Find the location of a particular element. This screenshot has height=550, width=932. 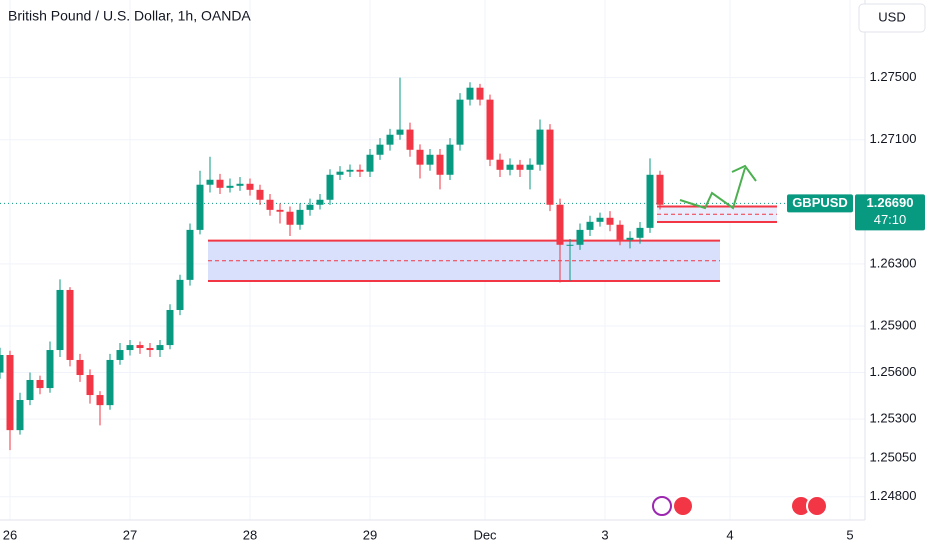

x-tick-label: 5 is located at coordinates (849, 534).